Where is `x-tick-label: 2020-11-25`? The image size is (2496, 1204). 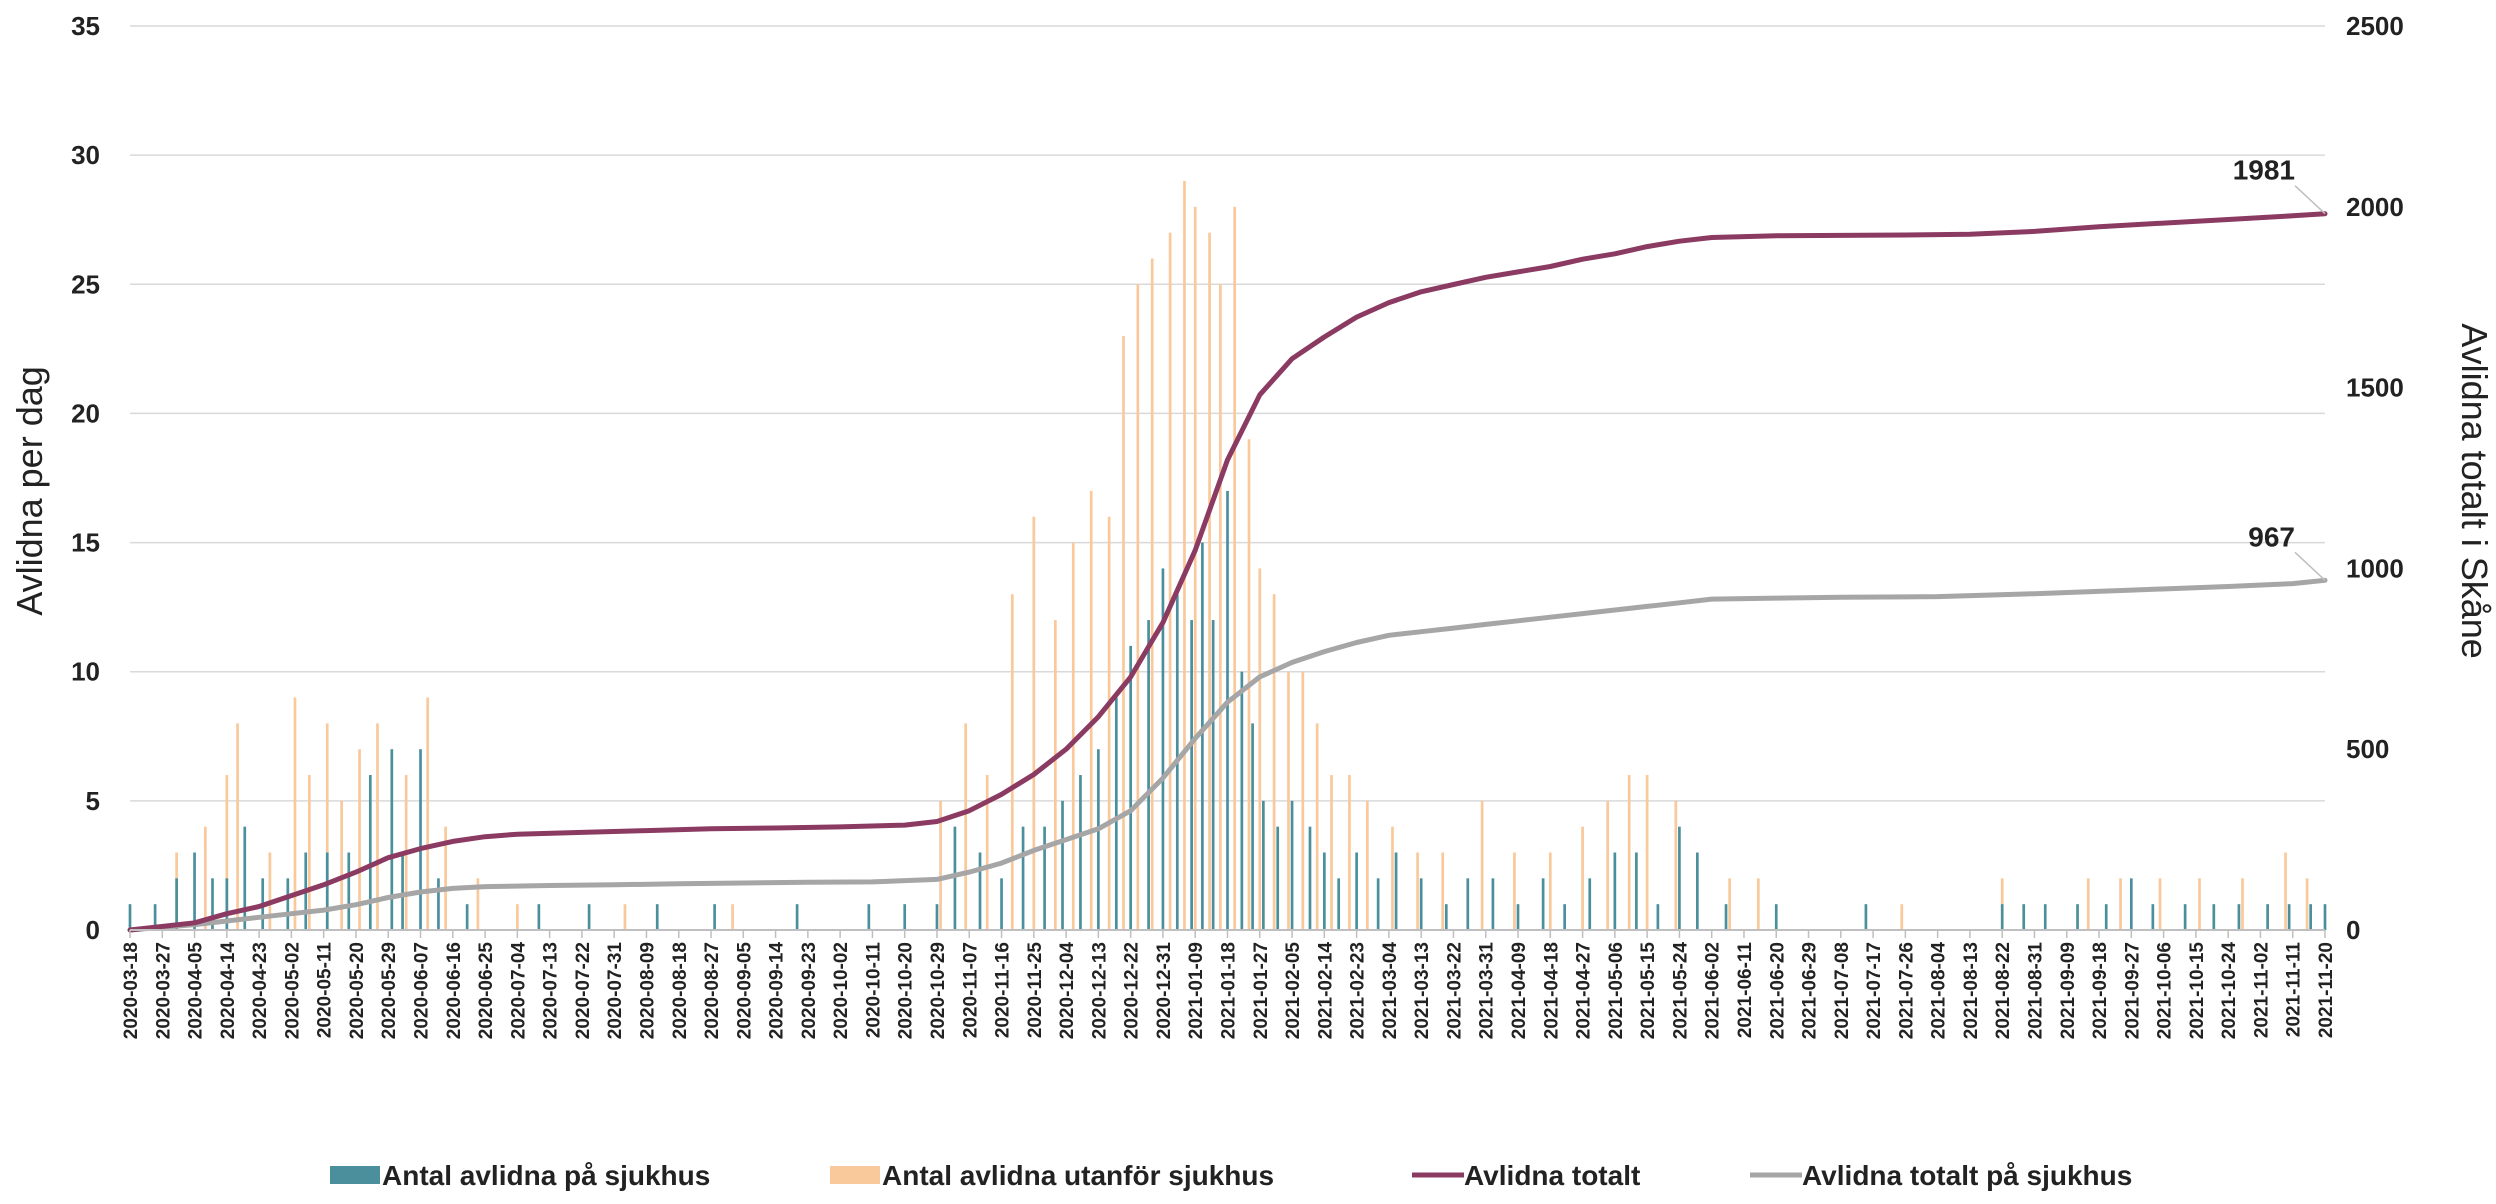
x-tick-label: 2020-11-25 is located at coordinates (1035, 990).